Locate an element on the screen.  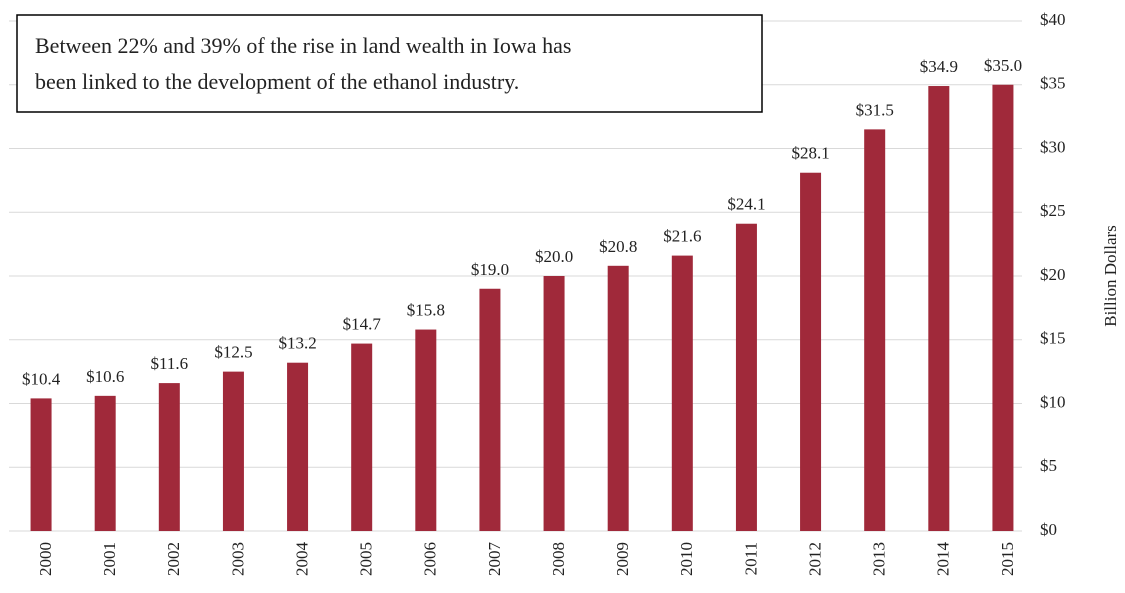
value-label: $31.5 is located at coordinates (875, 109).